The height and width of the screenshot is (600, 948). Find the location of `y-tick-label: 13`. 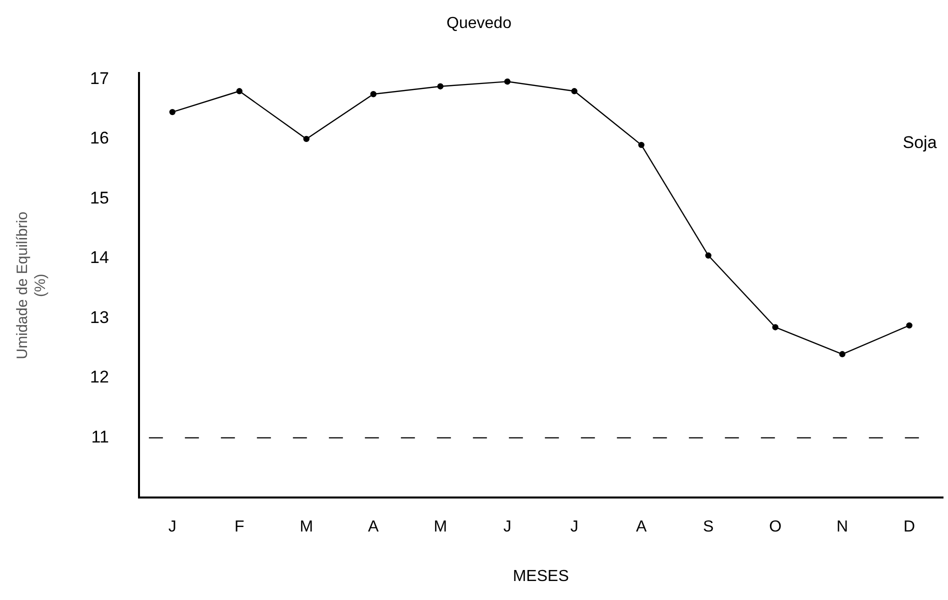

y-tick-label: 13 is located at coordinates (99, 317).